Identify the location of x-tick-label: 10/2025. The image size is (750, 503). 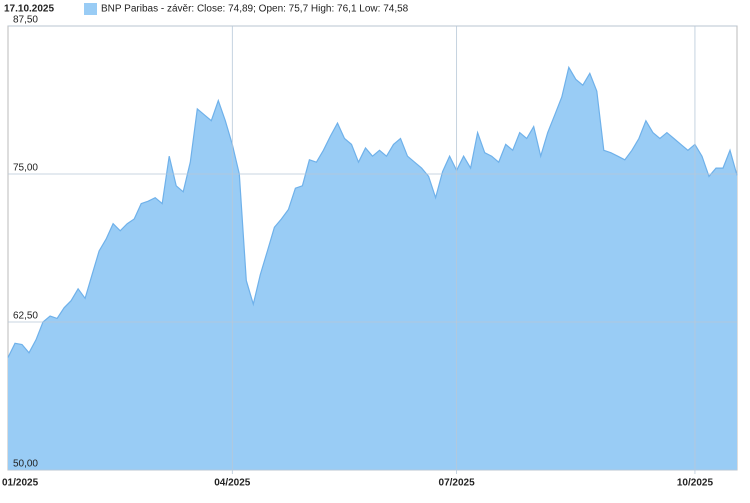
(695, 483).